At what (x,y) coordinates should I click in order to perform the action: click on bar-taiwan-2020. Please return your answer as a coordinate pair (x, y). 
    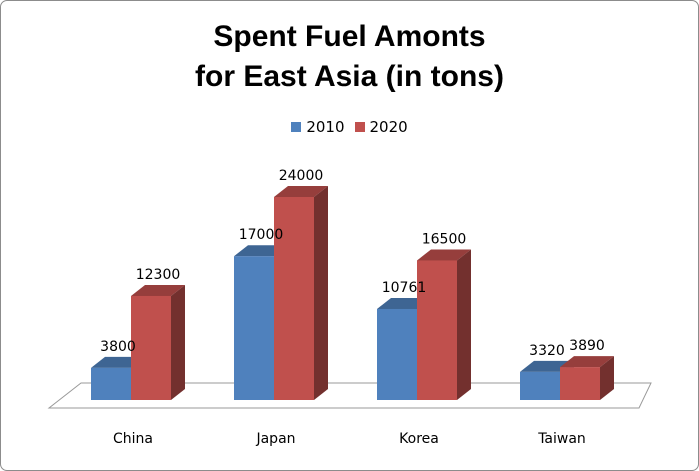
    Looking at the image, I should click on (587, 378).